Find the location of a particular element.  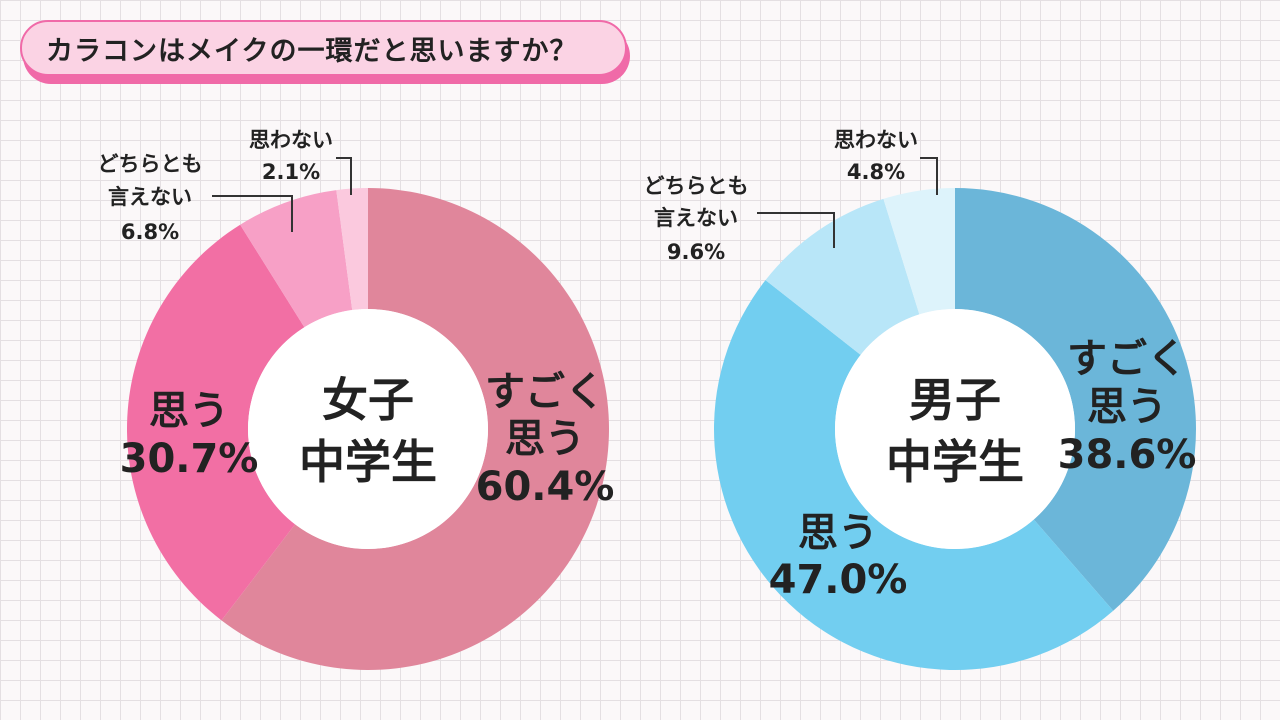

slice-value-no: 2.1% is located at coordinates (291, 172).